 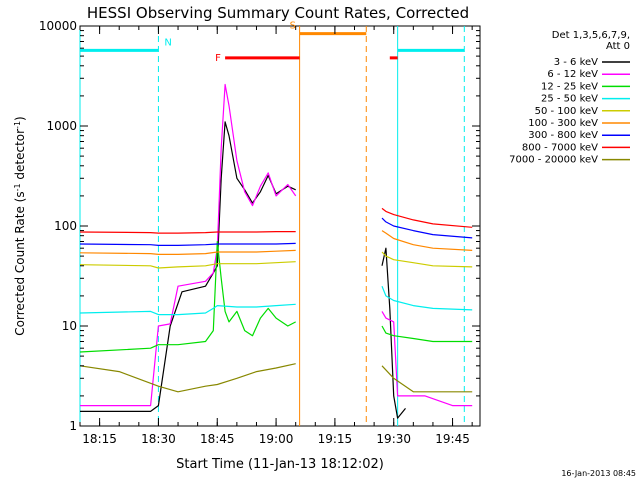 What do you see at coordinates (576, 62) in the screenshot?
I see `legend-label-1: 3 - 6 keV` at bounding box center [576, 62].